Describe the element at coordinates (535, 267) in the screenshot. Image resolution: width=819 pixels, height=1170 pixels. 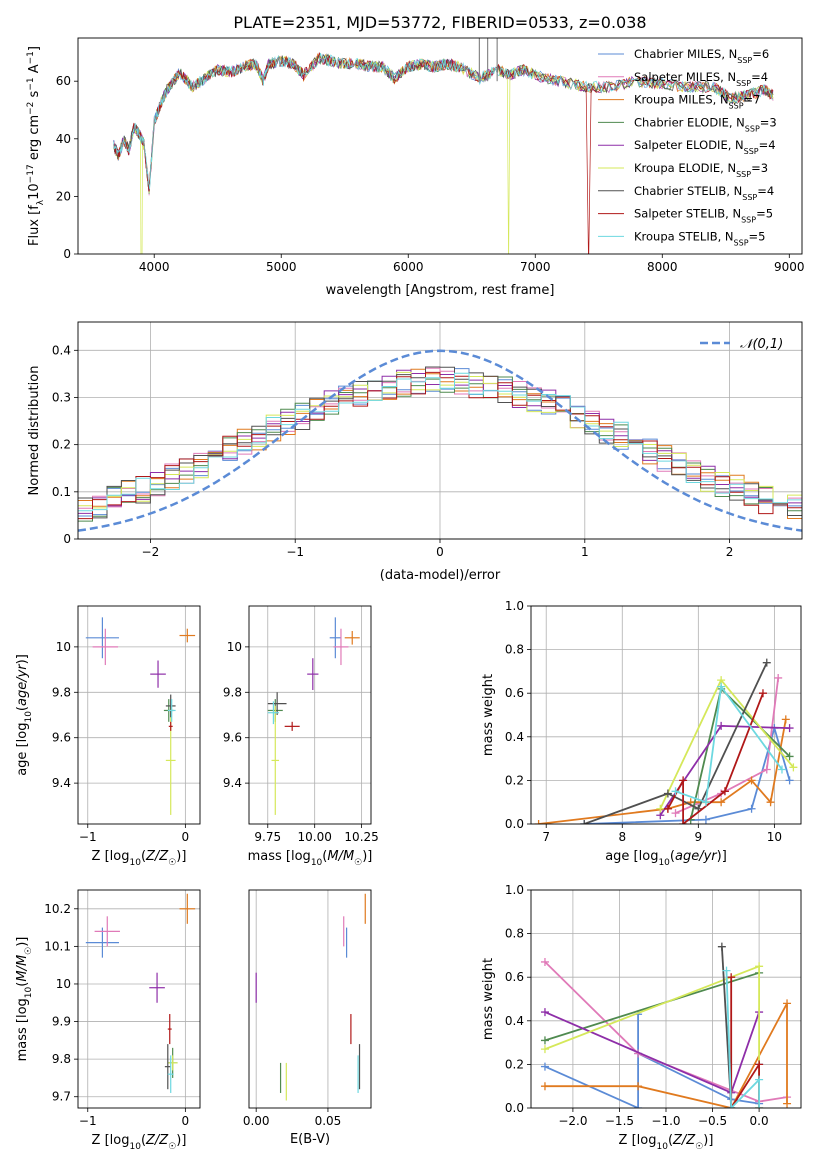
I see `x-tick-label: 7000` at that location.